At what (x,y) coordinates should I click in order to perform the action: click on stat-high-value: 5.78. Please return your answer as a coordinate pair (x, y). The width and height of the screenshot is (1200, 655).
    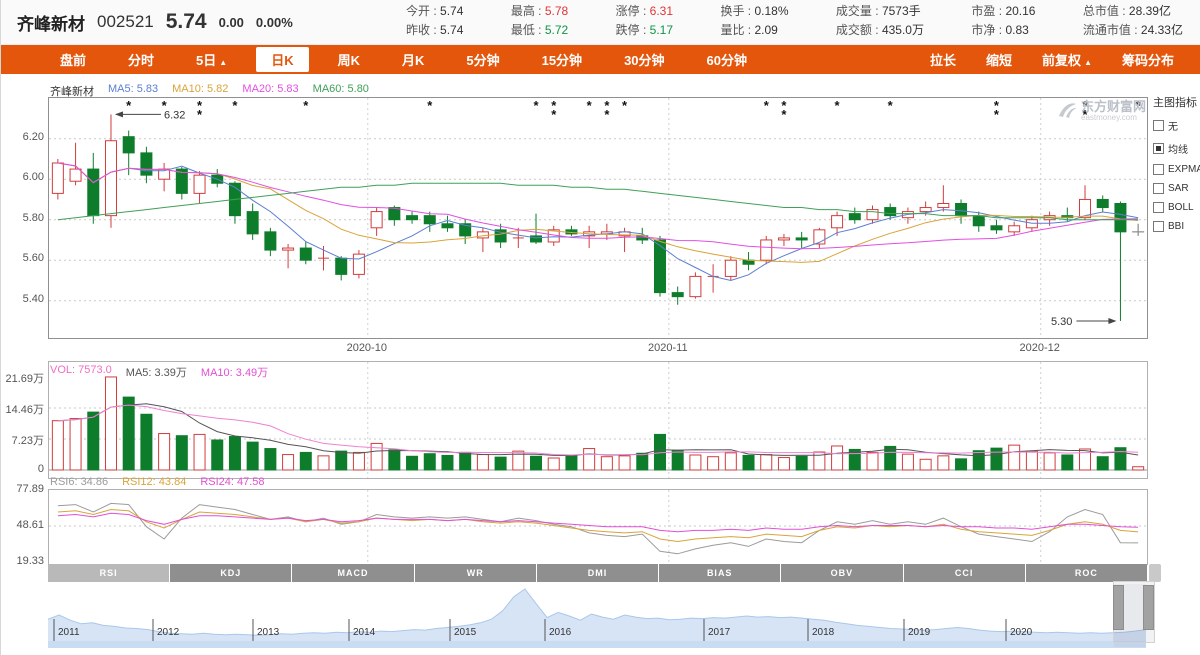
    Looking at the image, I should click on (556, 11).